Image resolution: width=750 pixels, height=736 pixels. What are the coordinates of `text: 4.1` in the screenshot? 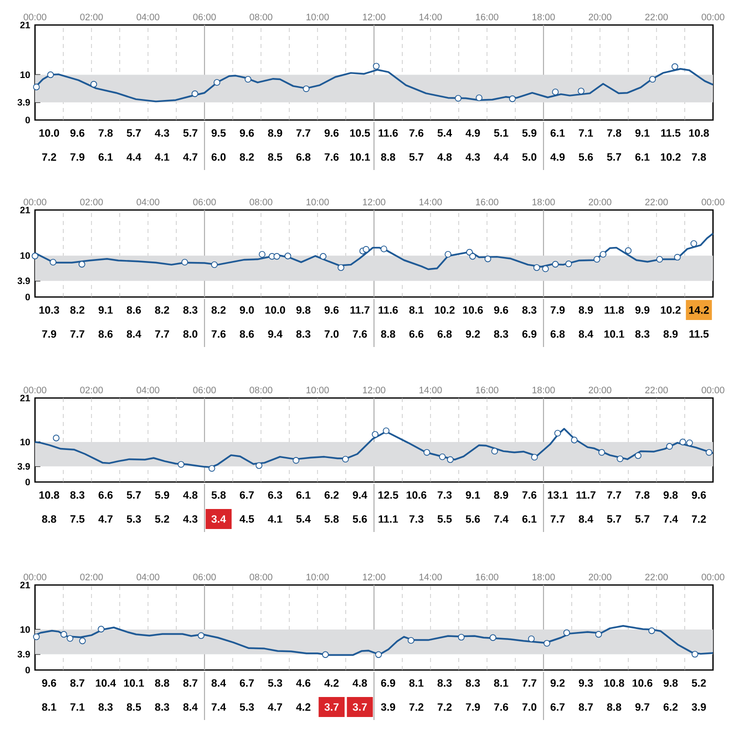 It's located at (162, 157).